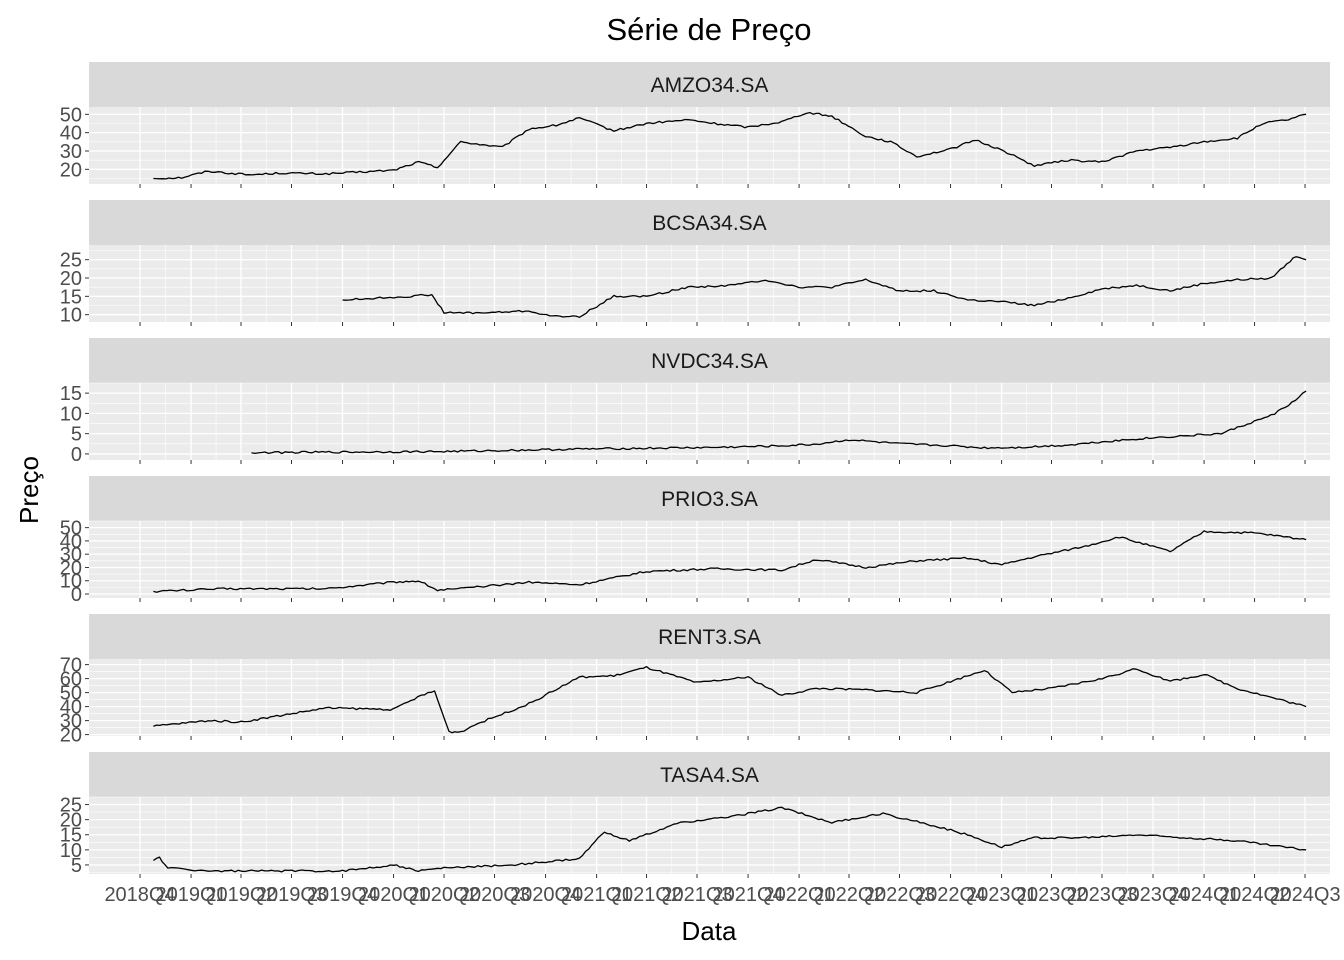 The image size is (1344, 960). What do you see at coordinates (240, 895) in the screenshot?
I see `x-tick-label: 2019Q2` at bounding box center [240, 895].